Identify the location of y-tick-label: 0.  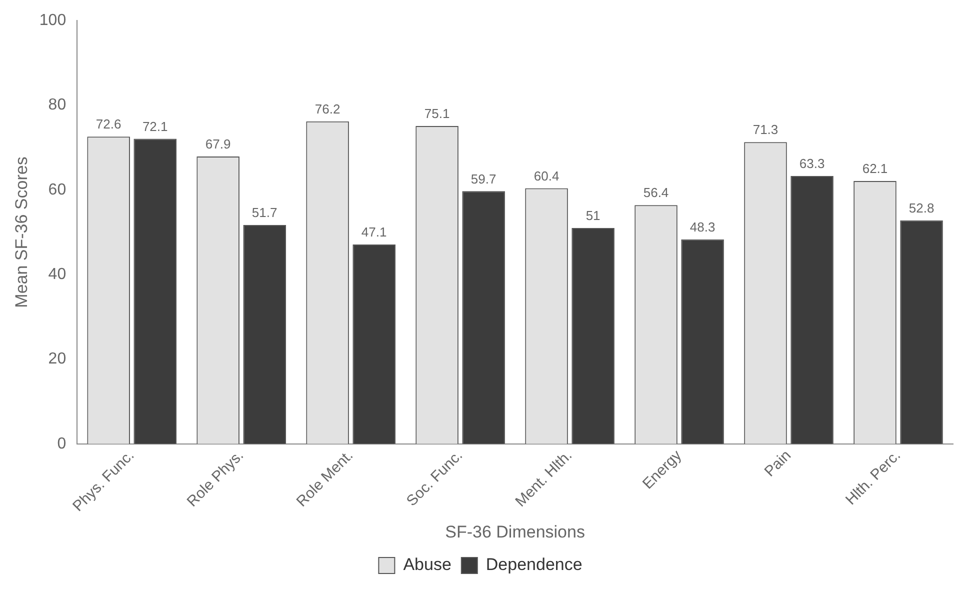
(61, 443).